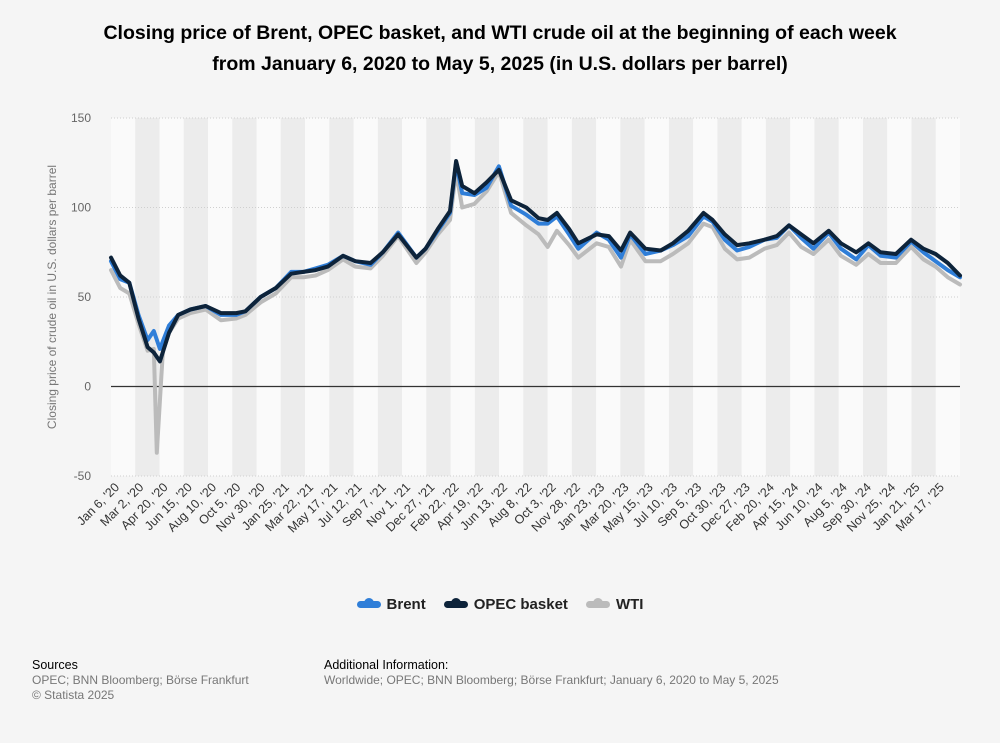 The width and height of the screenshot is (1000, 743). Describe the element at coordinates (629, 604) in the screenshot. I see `legend-label-wti: WTI` at that location.